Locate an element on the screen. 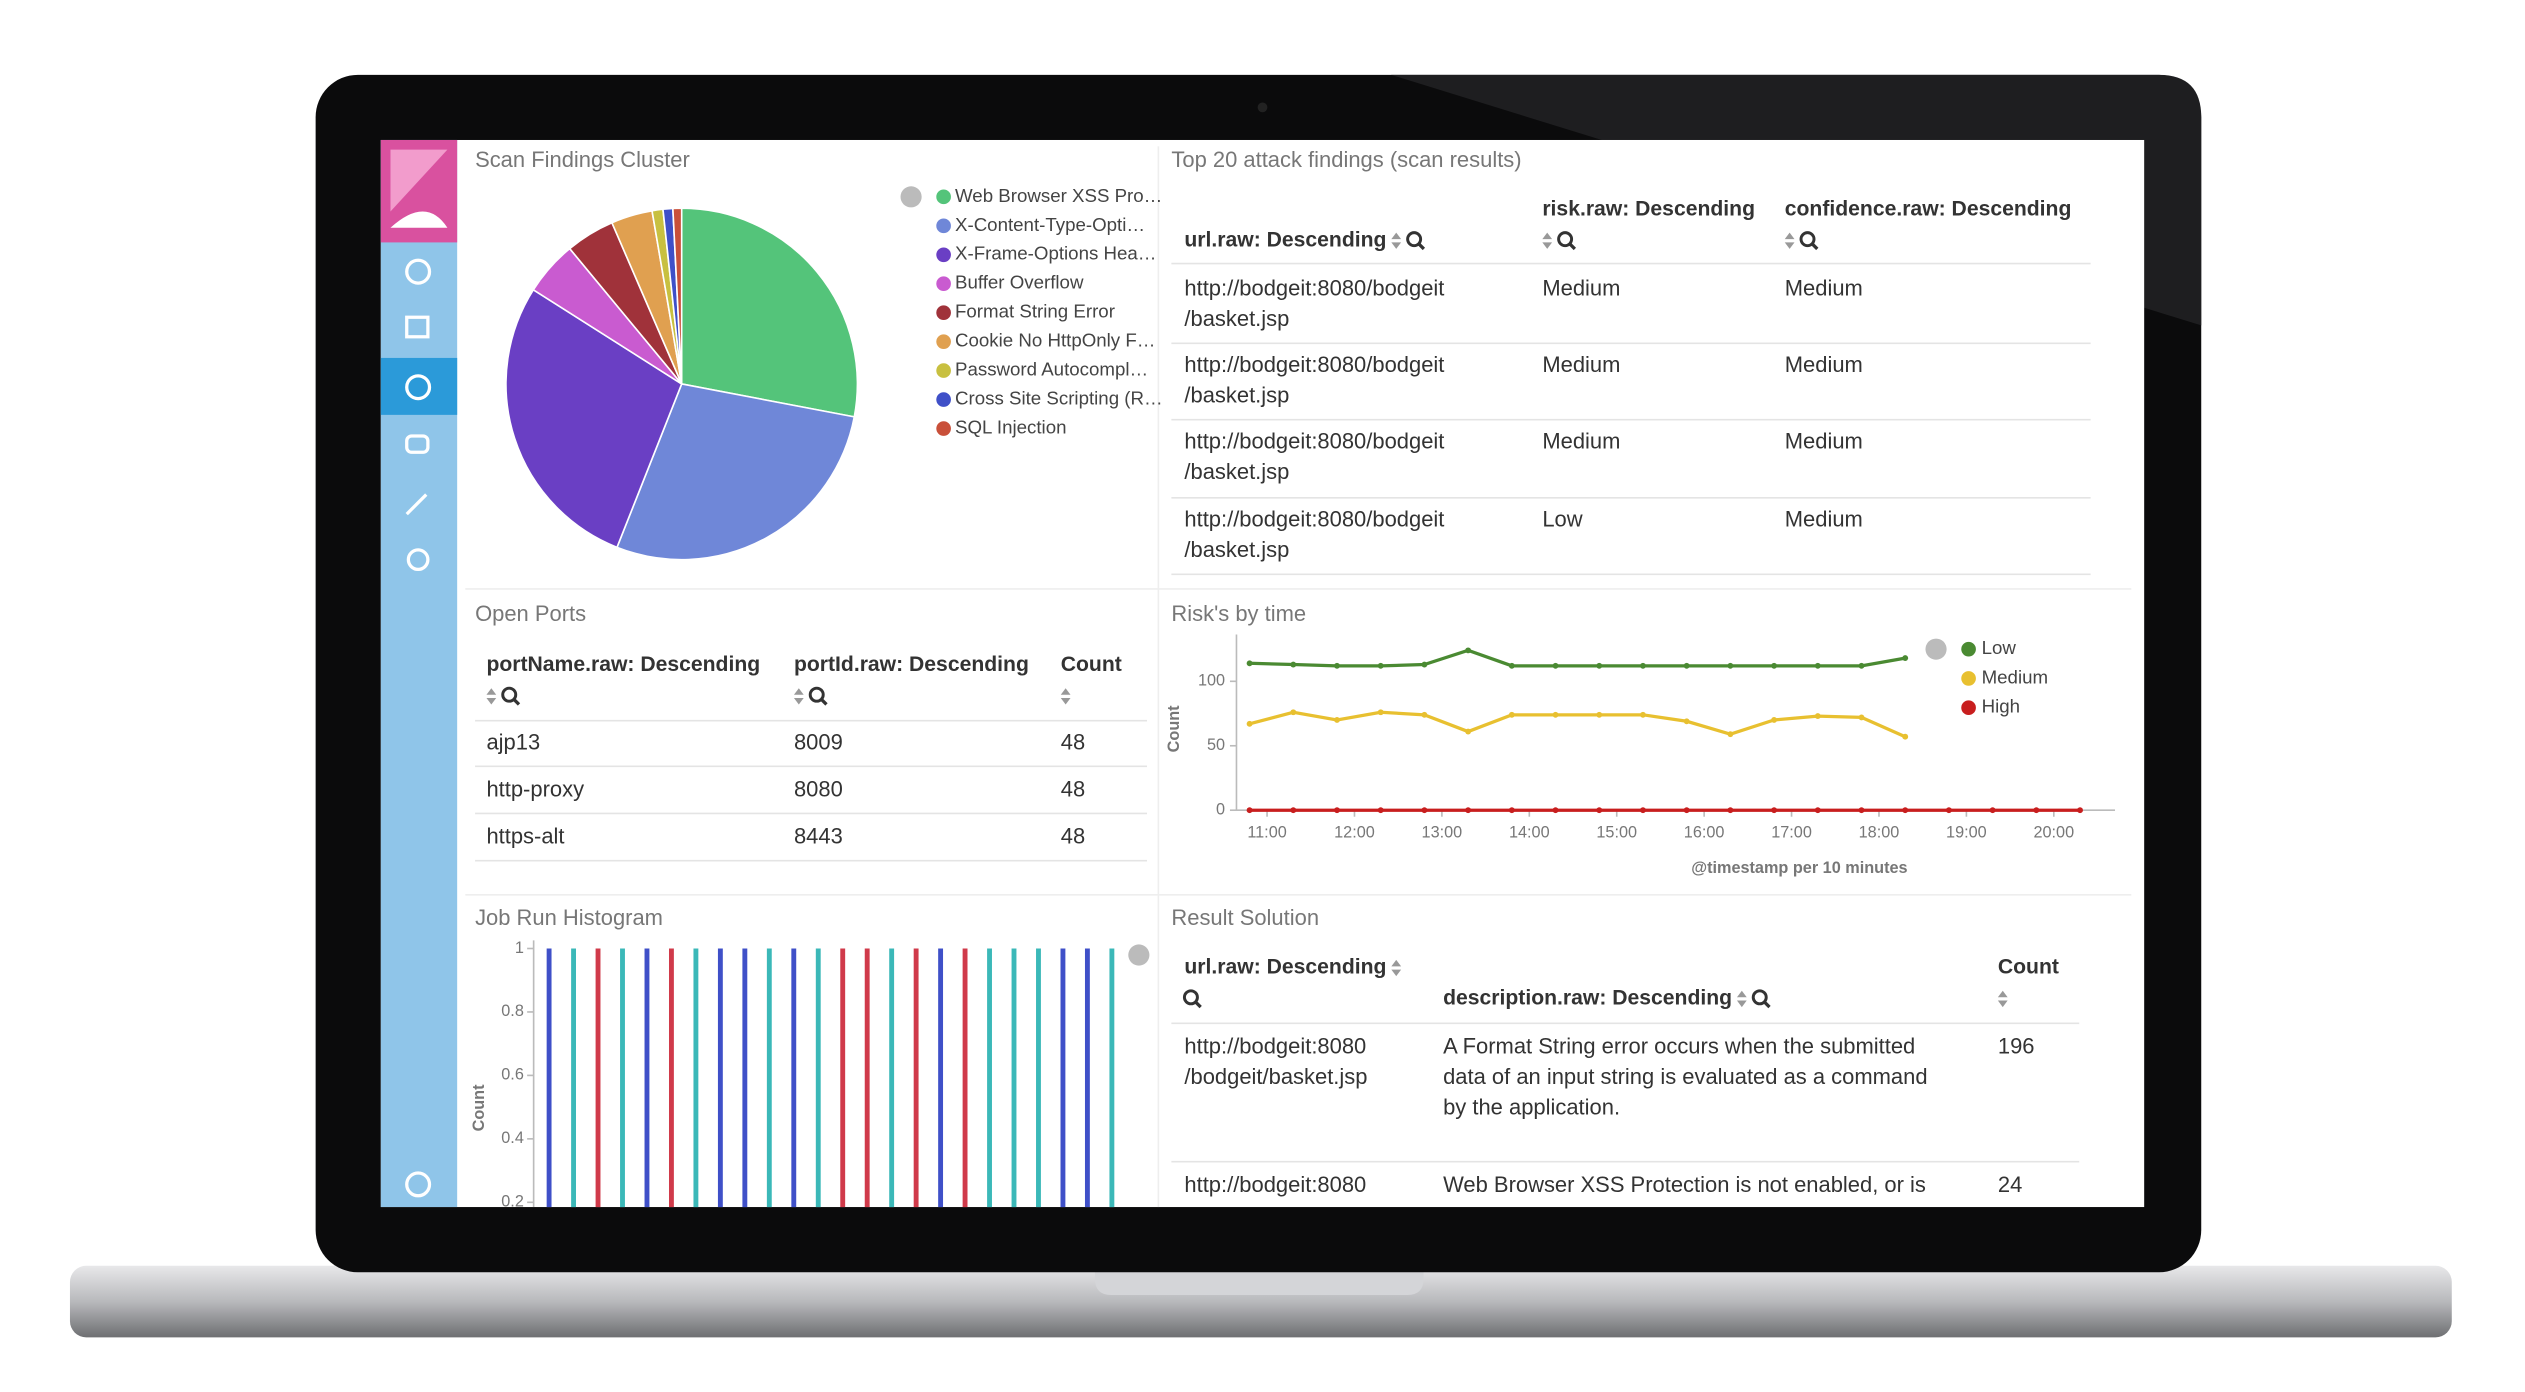 The width and height of the screenshot is (2525, 1392). table-cell: by the application. is located at coordinates (1531, 1107).